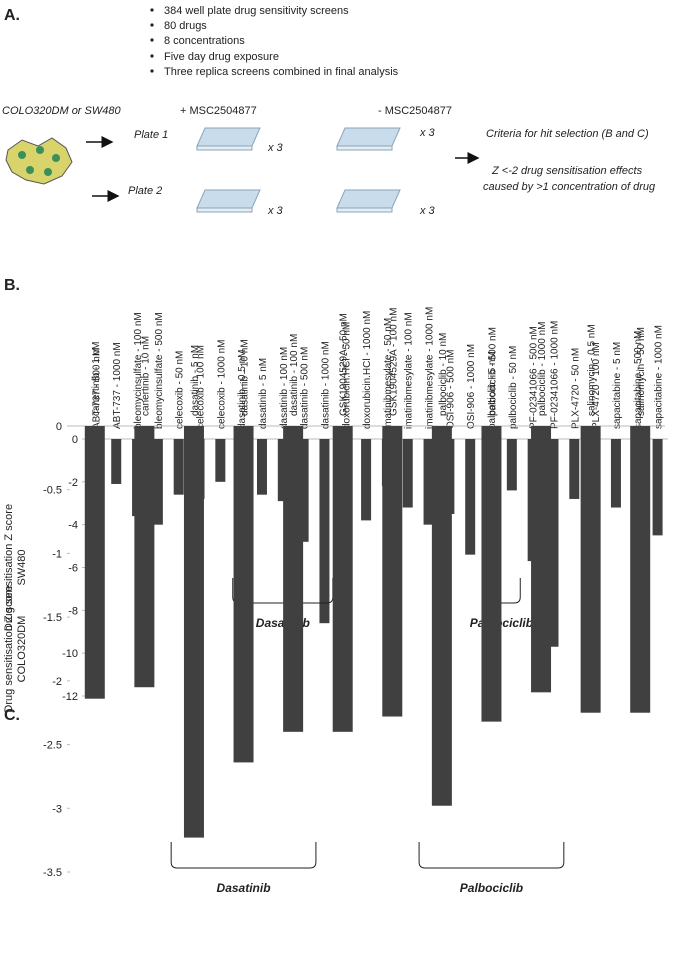 The height and width of the screenshot is (976, 685). Describe the element at coordinates (567, 171) in the screenshot. I see `criteria: Z <-2 drug sensitisation effects` at that location.